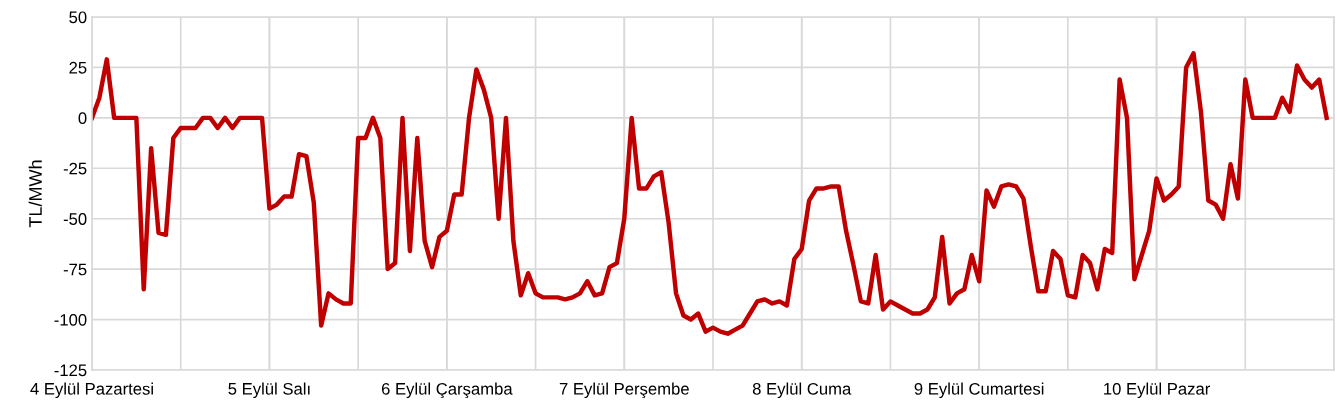 This screenshot has height=405, width=1337. What do you see at coordinates (35, 194) in the screenshot?
I see `y-axis-title: TL/MWh` at bounding box center [35, 194].